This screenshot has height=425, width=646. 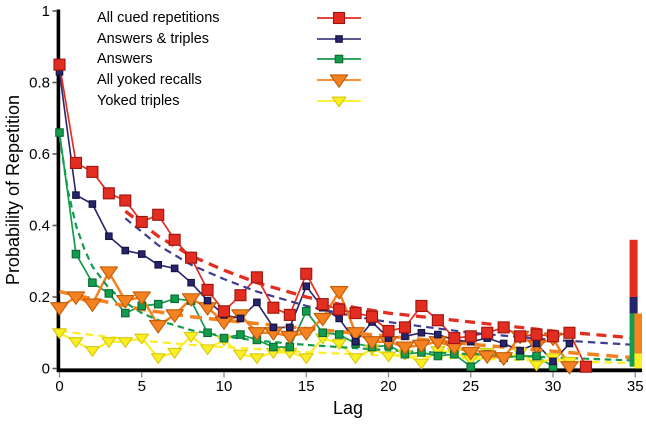 I want to click on legend-item-answers: Answers, so click(x=229, y=59).